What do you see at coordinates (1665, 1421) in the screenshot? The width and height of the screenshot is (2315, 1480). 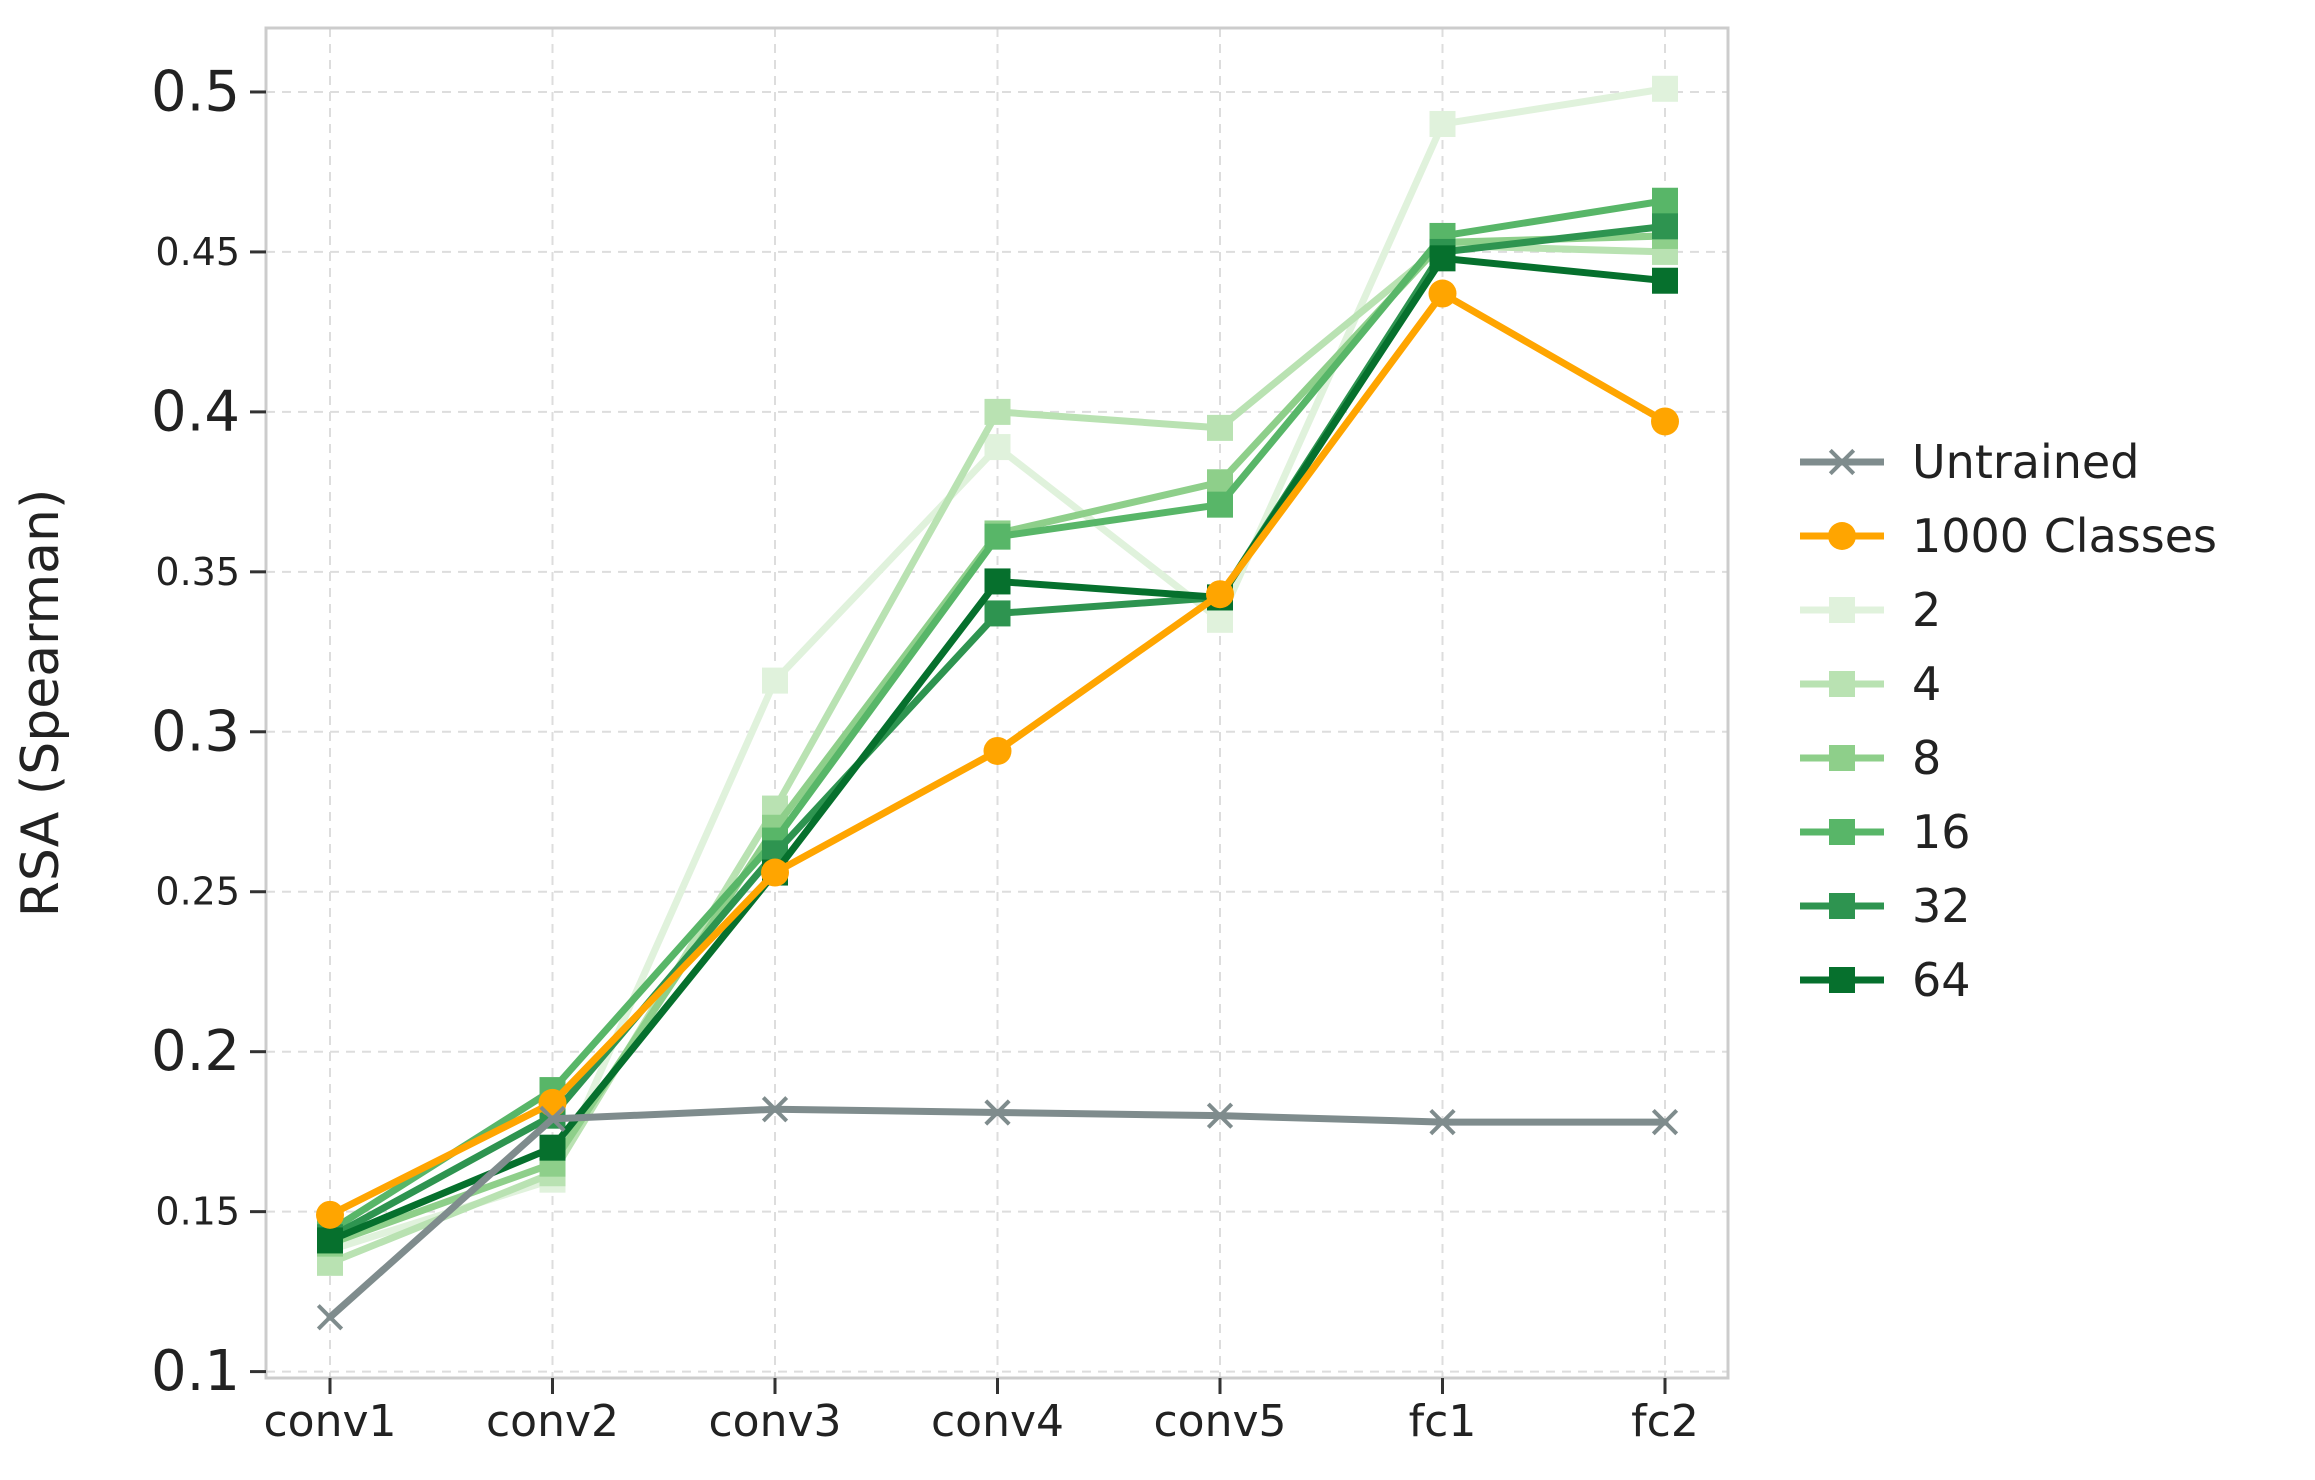 I see `x-tick-label: fc2` at bounding box center [1665, 1421].